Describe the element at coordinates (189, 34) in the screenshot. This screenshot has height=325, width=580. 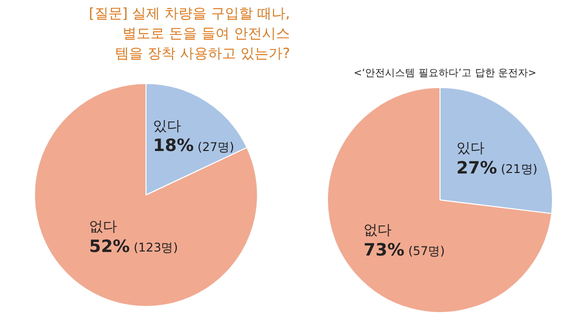
I see `chart-title: [질문] 실제 차량을 구입할 때나, 별도로 돈을 들여 안전시스 템을 장착 사용하고 있는가?` at that location.